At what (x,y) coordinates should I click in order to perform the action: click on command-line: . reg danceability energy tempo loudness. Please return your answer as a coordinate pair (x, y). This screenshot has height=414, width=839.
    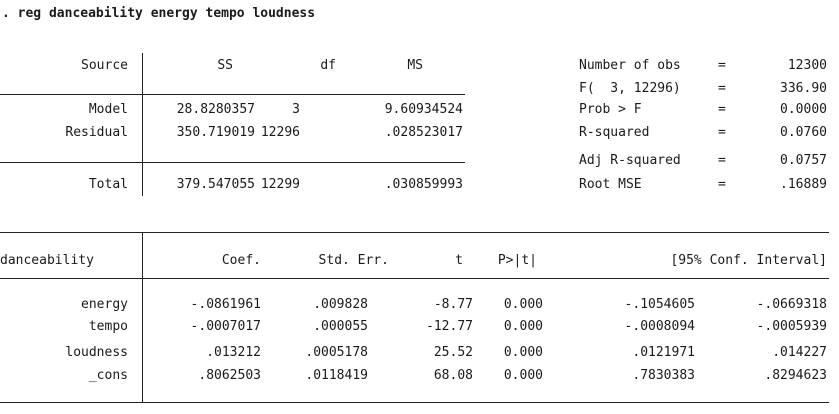
    Looking at the image, I should click on (159, 13).